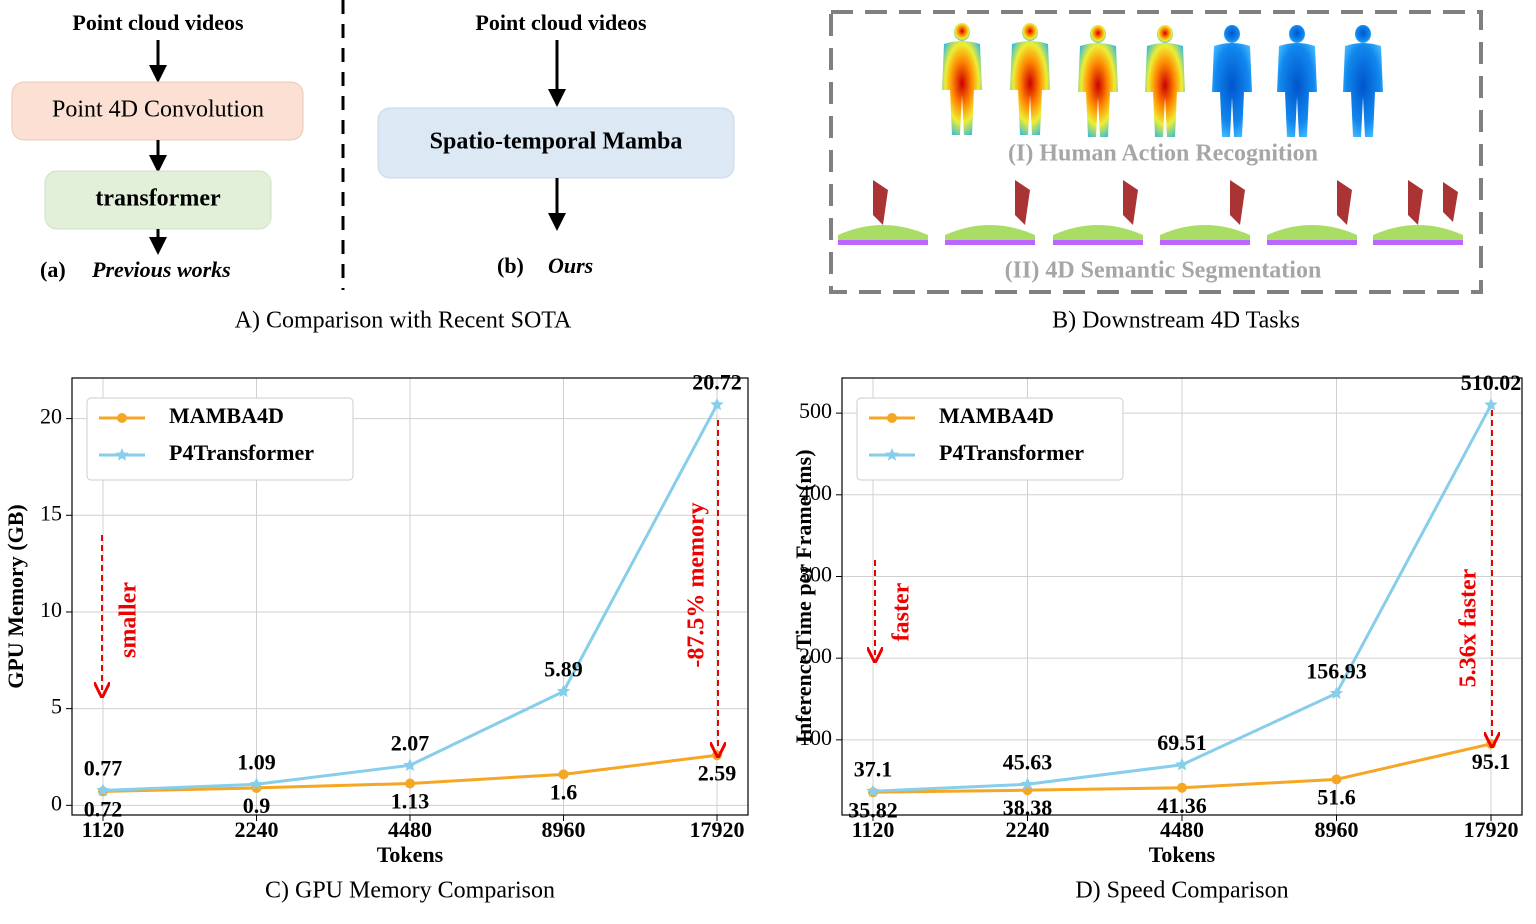 The height and width of the screenshot is (924, 1536). I want to click on data-label: 38.38, so click(1028, 807).